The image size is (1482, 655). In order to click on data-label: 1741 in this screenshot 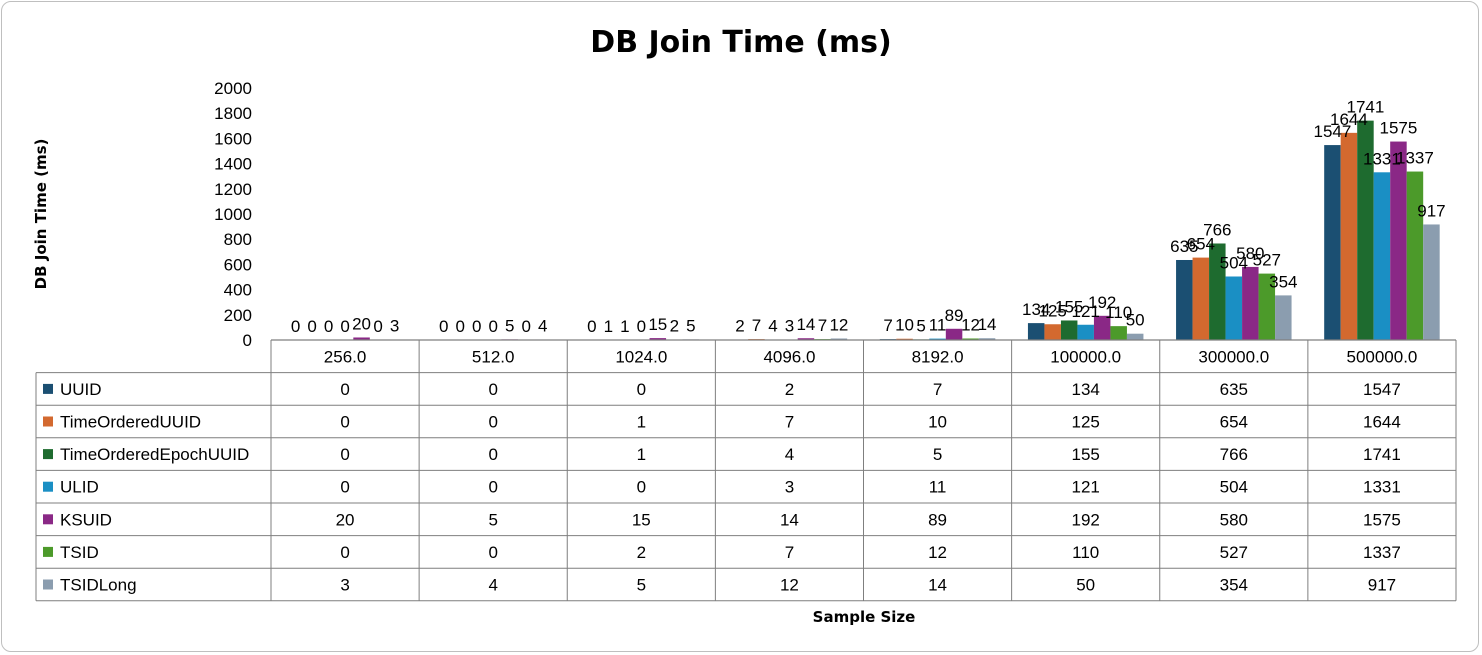, I will do `click(1366, 107)`.